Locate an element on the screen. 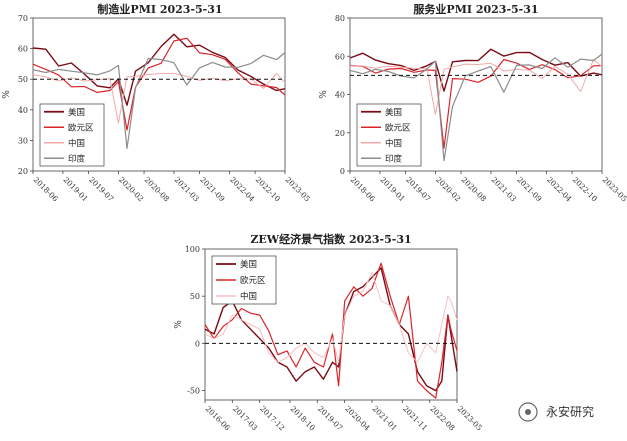  manufacturing-pmi-y-axis-label: % is located at coordinates (7, 94).